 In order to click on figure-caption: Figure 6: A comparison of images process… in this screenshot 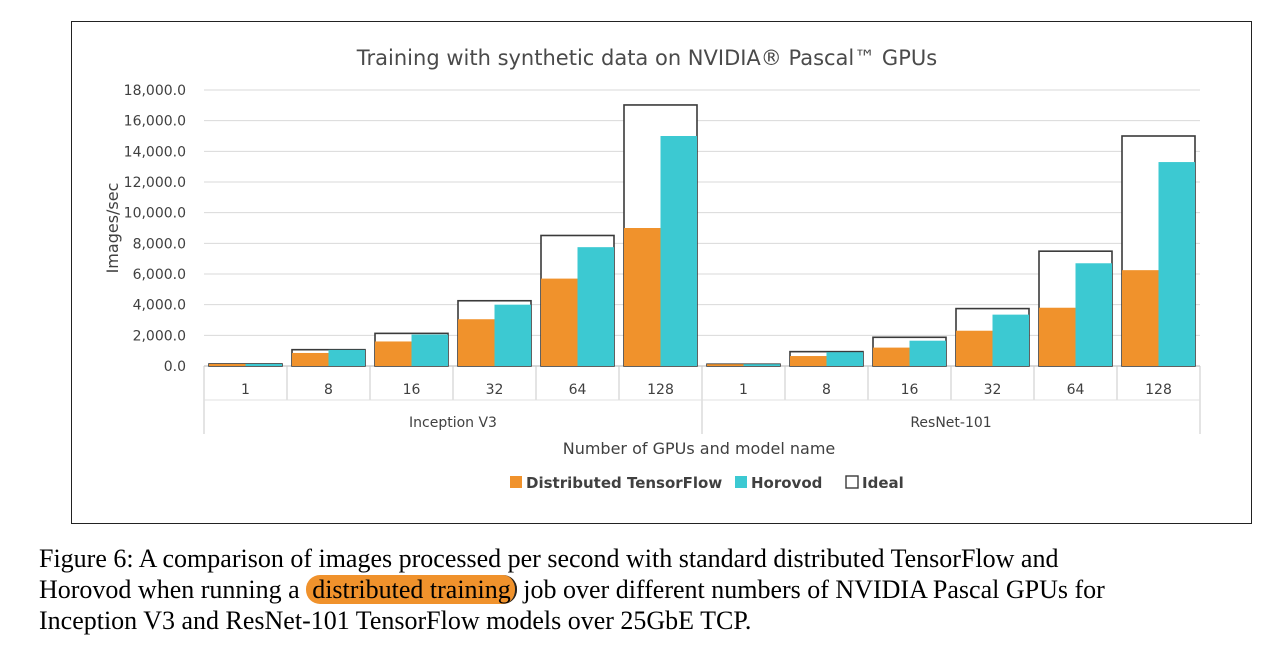, I will do `click(651, 589)`.